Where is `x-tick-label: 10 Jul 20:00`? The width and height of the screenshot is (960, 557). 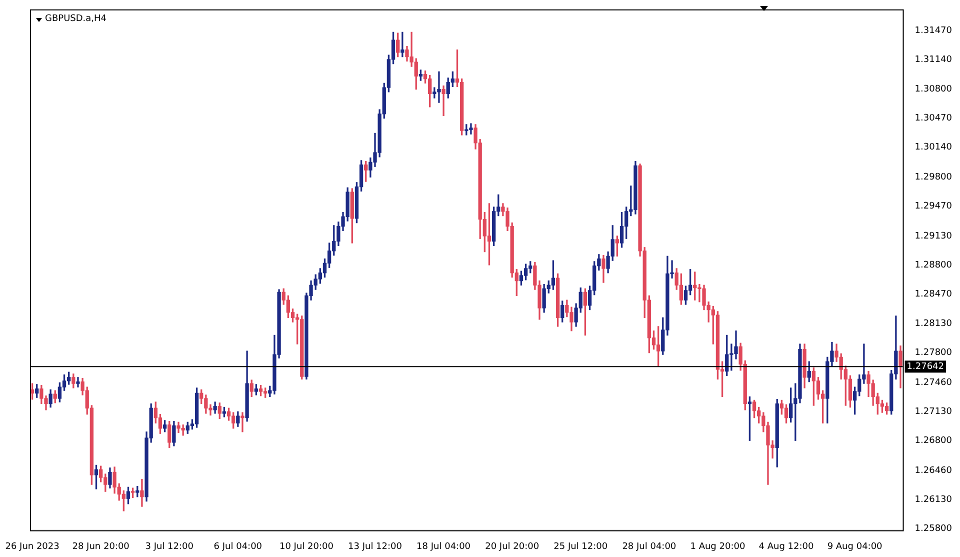
x-tick-label: 10 Jul 20:00 is located at coordinates (306, 547).